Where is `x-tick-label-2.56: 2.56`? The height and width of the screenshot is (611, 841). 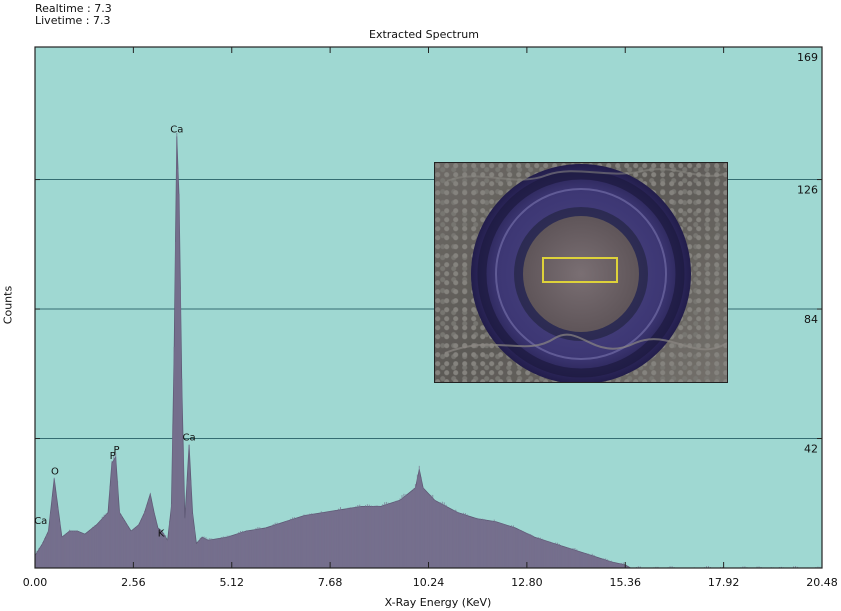 x-tick-label-2.56: 2.56 is located at coordinates (133, 582).